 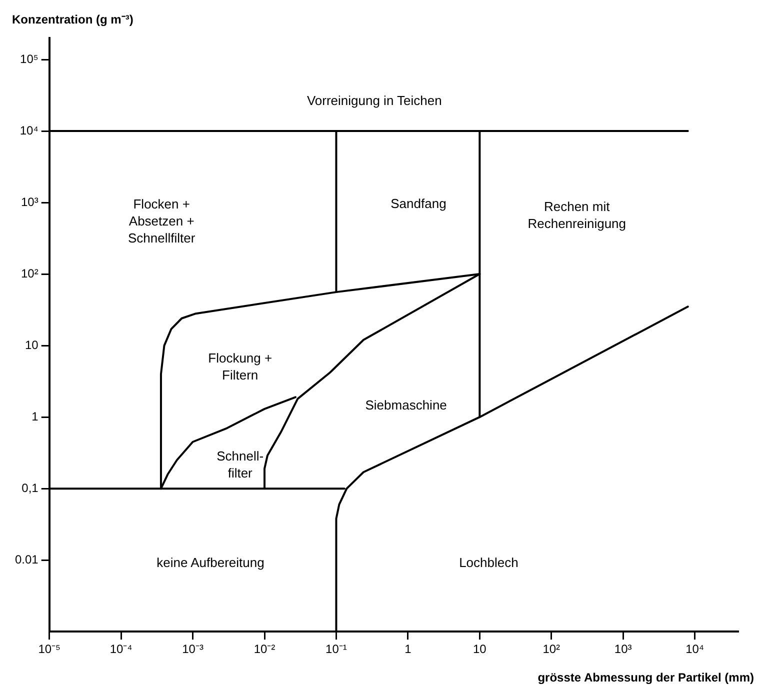 I want to click on x-tick-label: 10⁻¹, so click(x=336, y=649).